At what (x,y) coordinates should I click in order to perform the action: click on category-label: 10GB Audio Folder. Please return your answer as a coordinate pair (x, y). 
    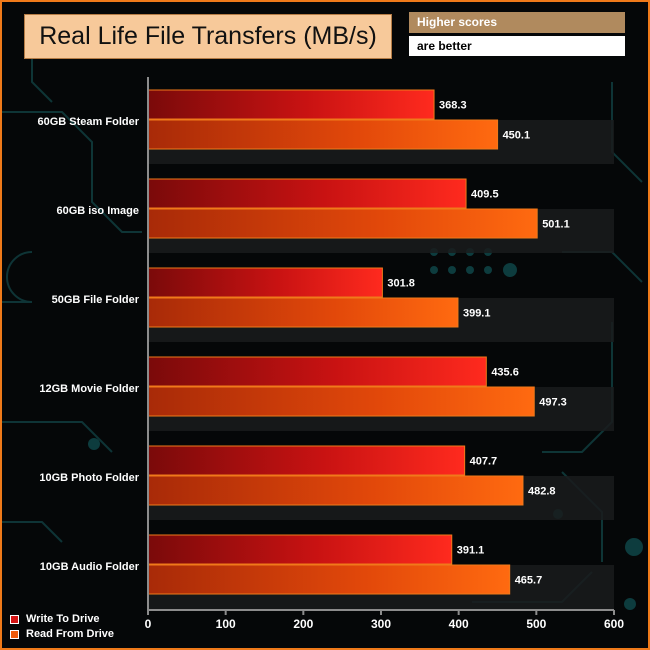
    Looking at the image, I should click on (90, 567).